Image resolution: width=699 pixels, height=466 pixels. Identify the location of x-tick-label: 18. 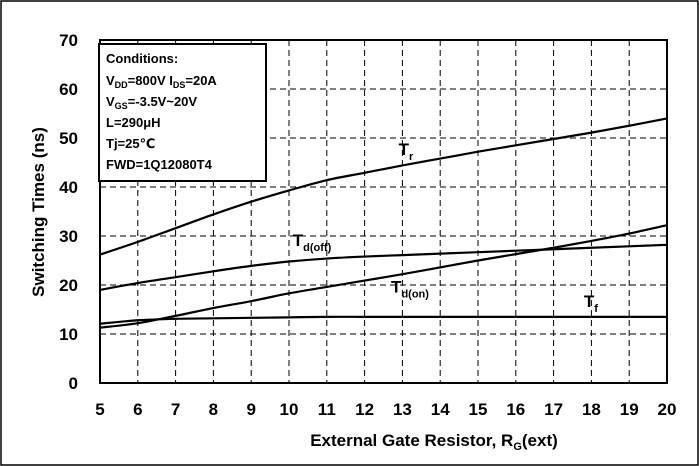
(591, 409).